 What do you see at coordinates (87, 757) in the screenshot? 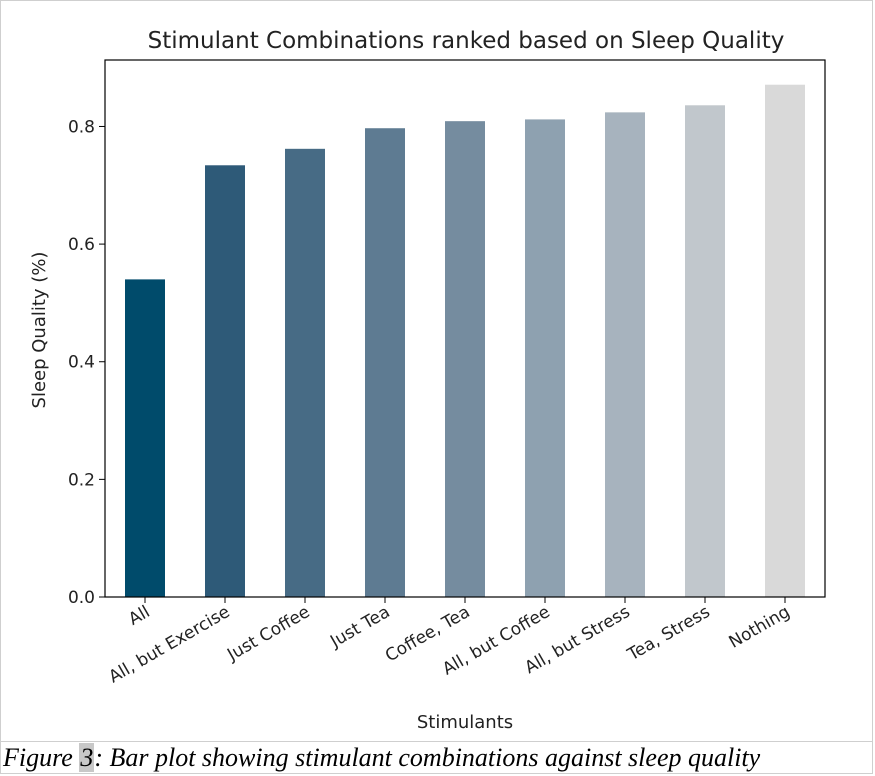
I see `caption-number: 3` at bounding box center [87, 757].